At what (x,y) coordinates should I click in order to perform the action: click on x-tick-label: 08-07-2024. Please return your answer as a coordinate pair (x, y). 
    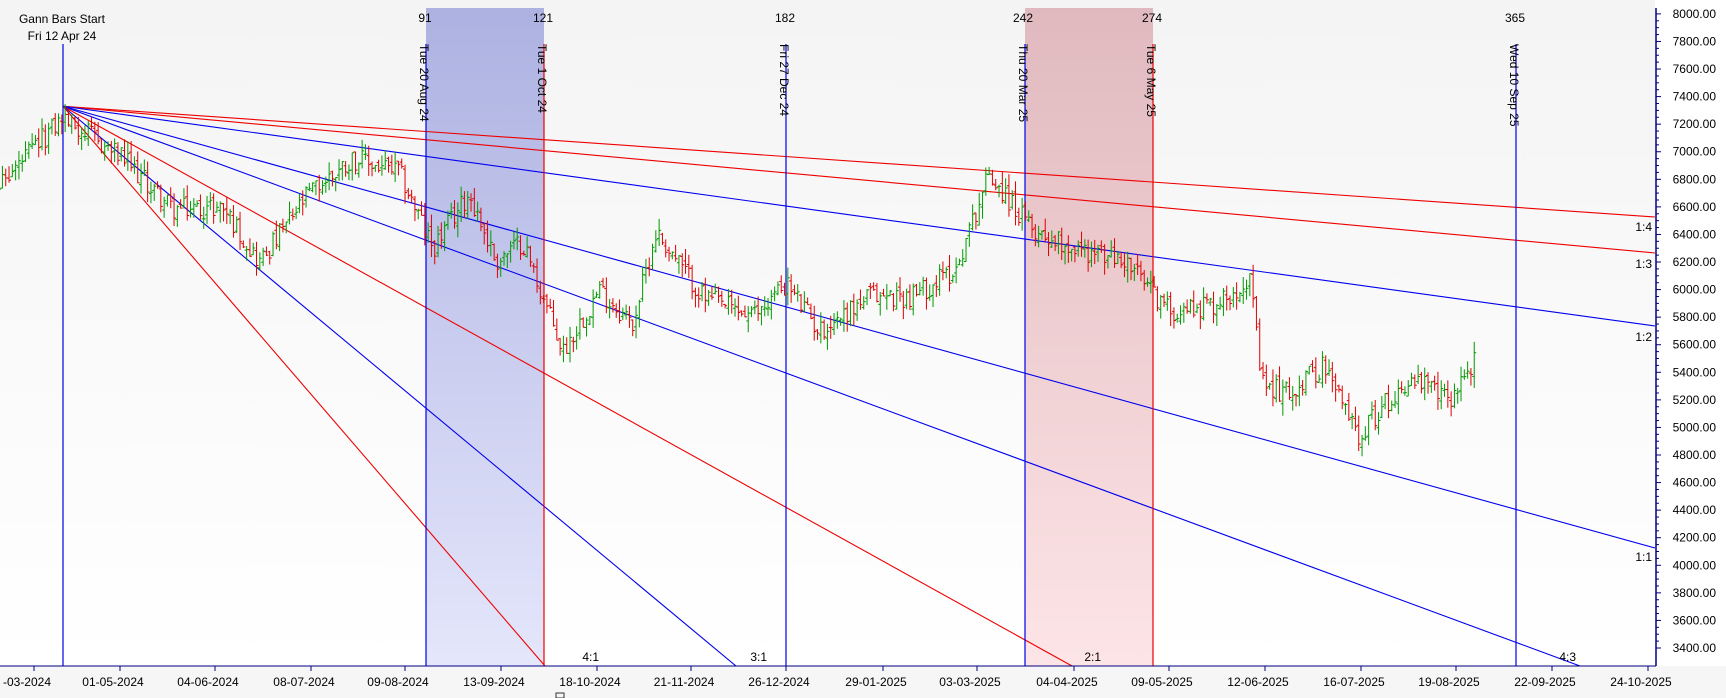
    Looking at the image, I should click on (304, 682).